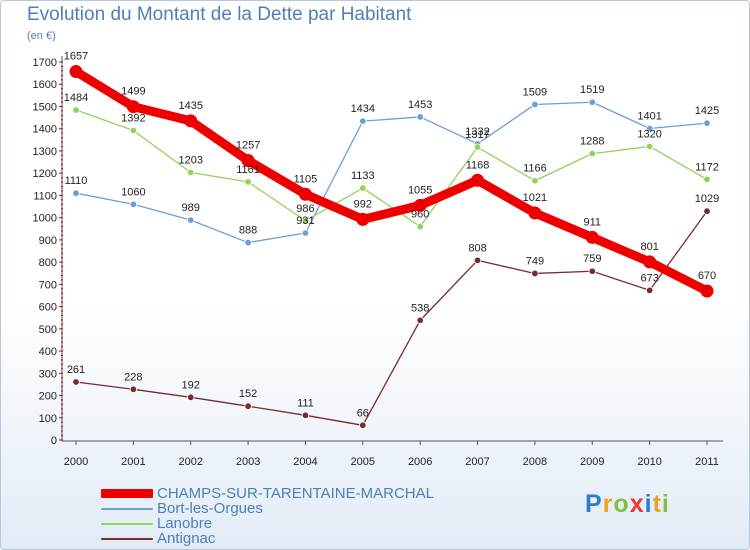  What do you see at coordinates (133, 462) in the screenshot?
I see `x-tick-label: 2001` at bounding box center [133, 462].